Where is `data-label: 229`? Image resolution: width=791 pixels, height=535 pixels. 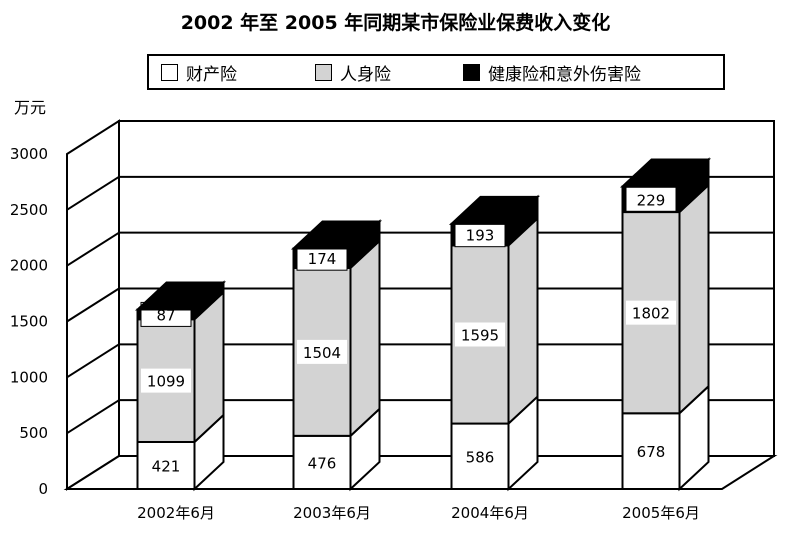 data-label: 229 is located at coordinates (651, 200).